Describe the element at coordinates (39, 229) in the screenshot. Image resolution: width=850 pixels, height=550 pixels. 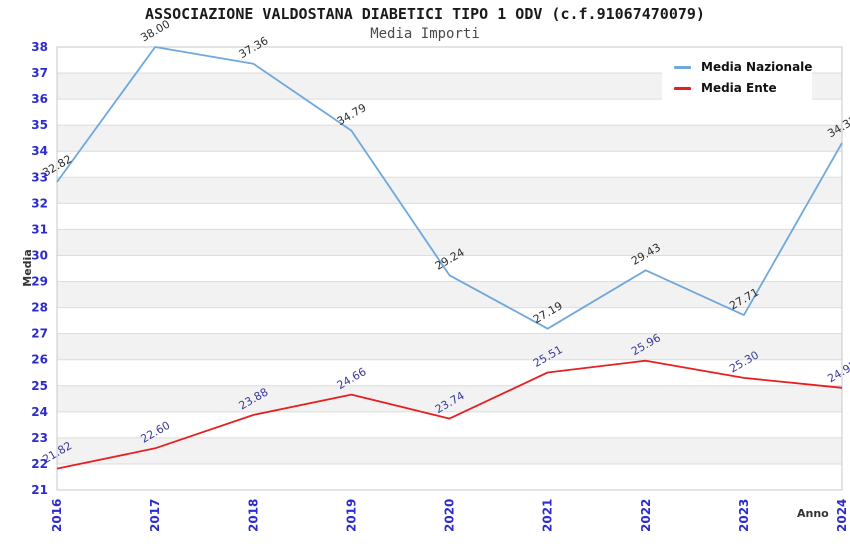
I see `y-tick-label: 31` at that location.